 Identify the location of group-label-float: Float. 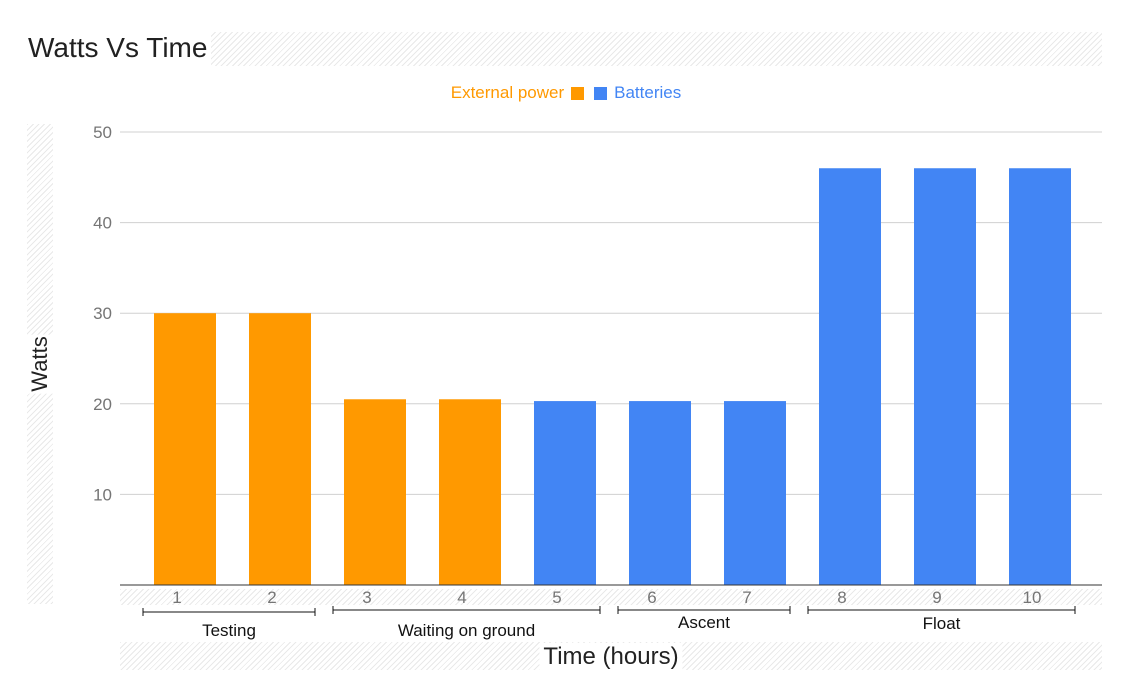
(942, 623).